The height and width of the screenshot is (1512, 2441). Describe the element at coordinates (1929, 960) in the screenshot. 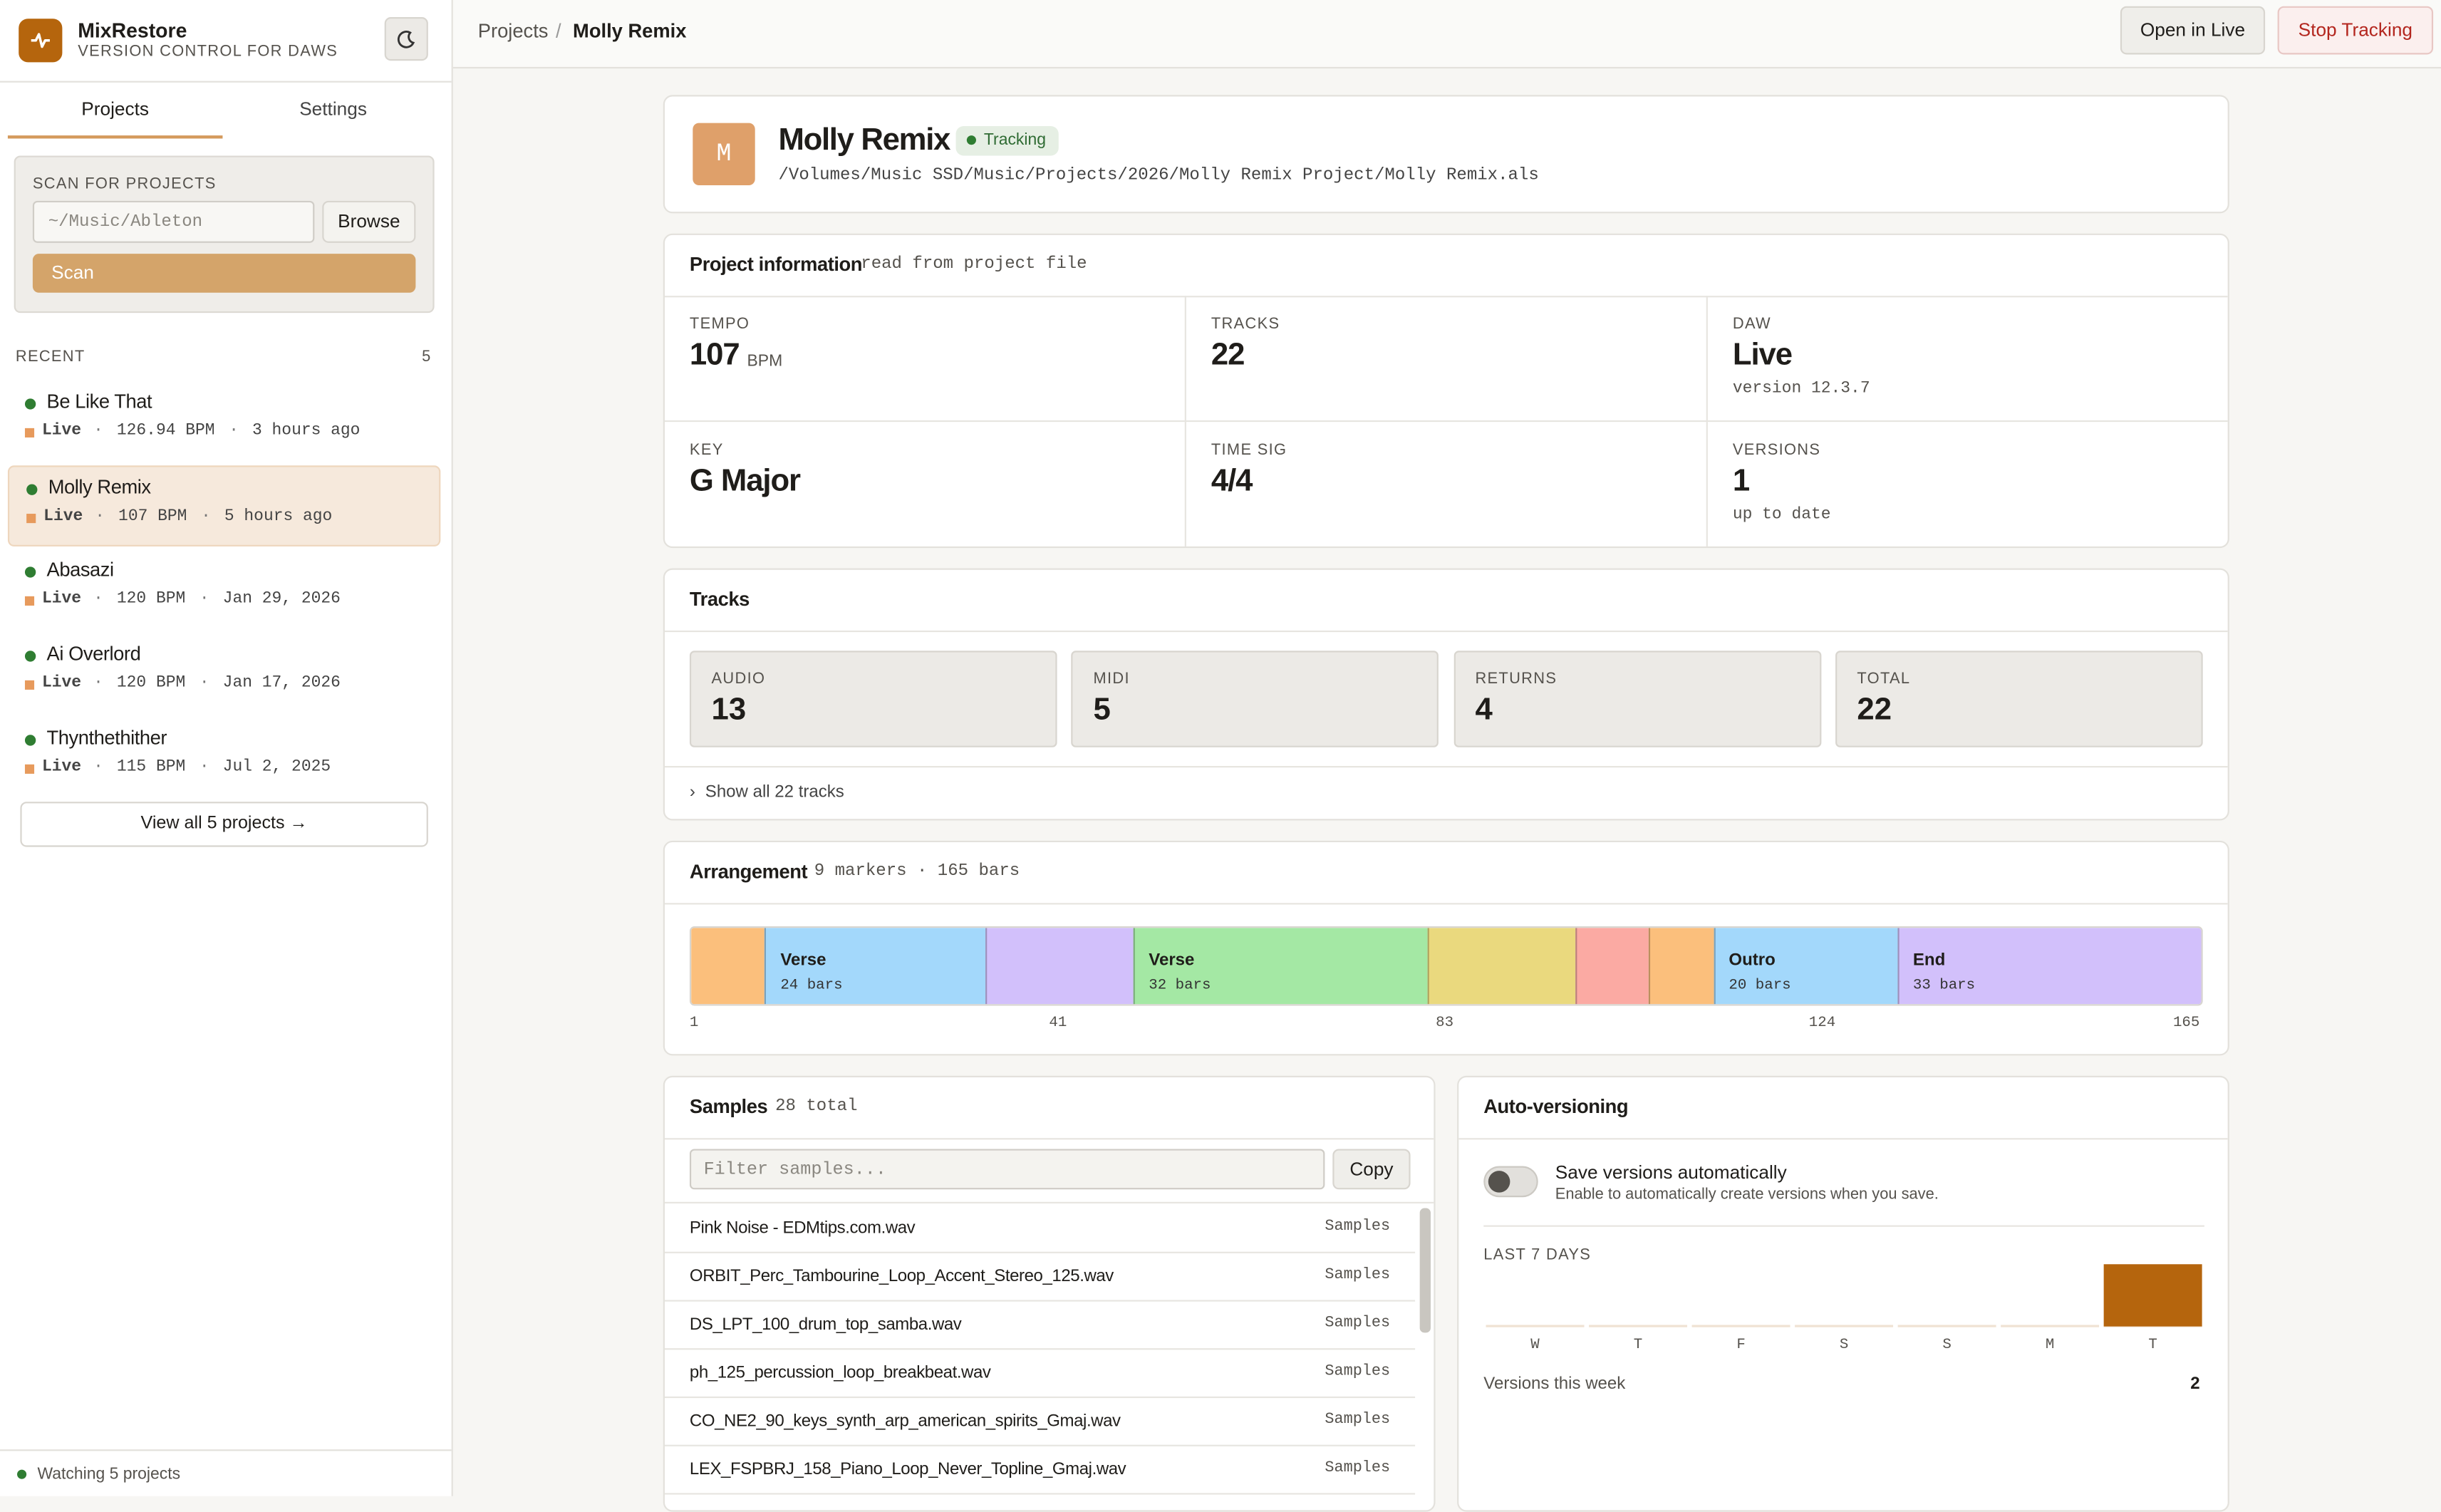

I see `marker-name: End` at that location.